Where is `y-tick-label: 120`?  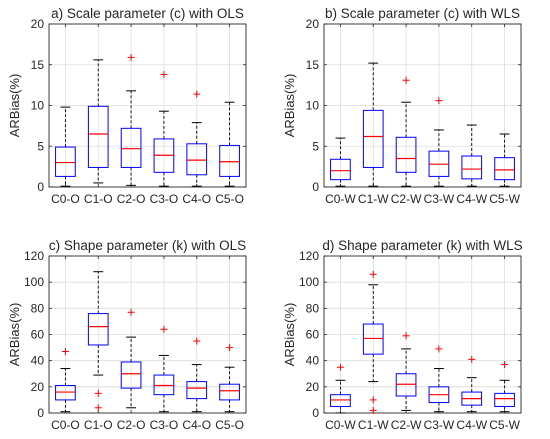 y-tick-label: 120 is located at coordinates (309, 256).